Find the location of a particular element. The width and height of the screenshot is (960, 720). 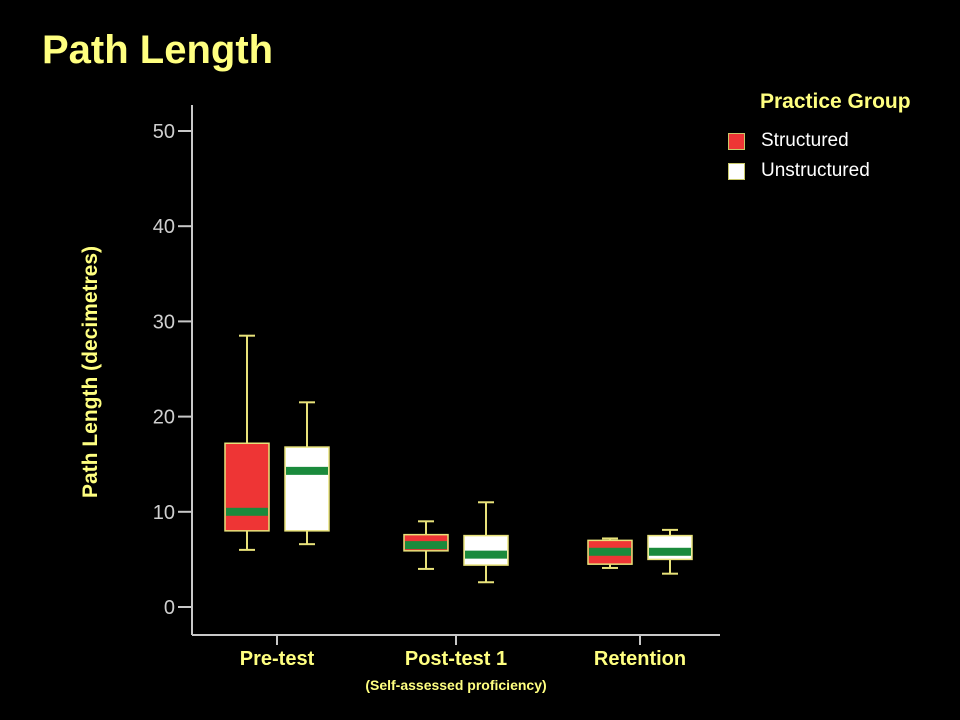

box-structured-retention is located at coordinates (610, 553).